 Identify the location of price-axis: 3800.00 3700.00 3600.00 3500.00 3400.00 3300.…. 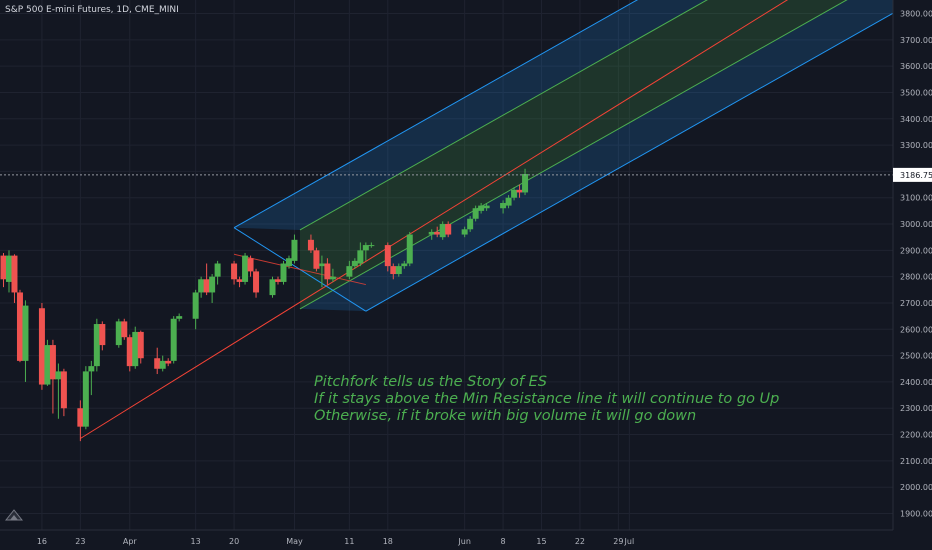
(912, 275).